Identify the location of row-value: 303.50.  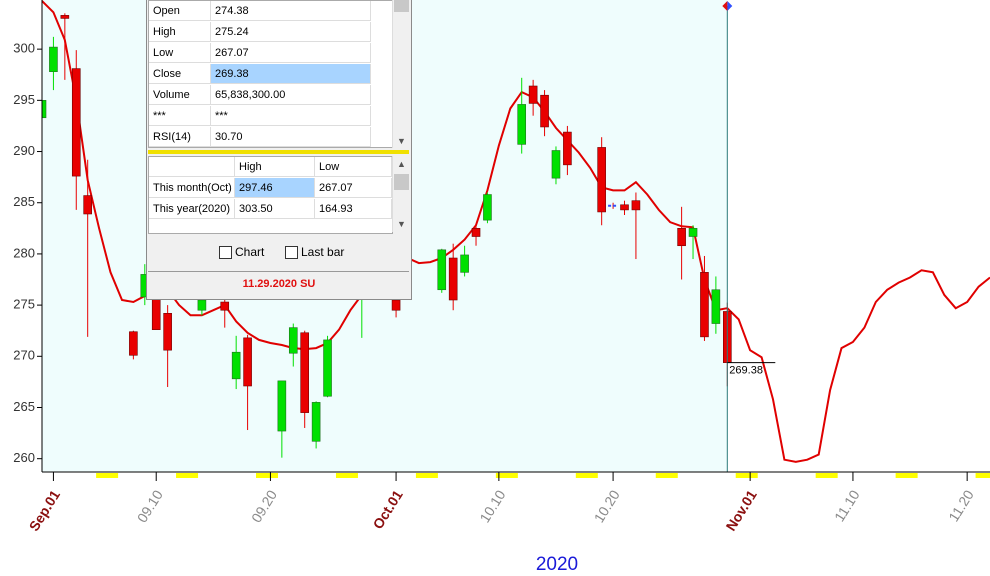
(275, 209).